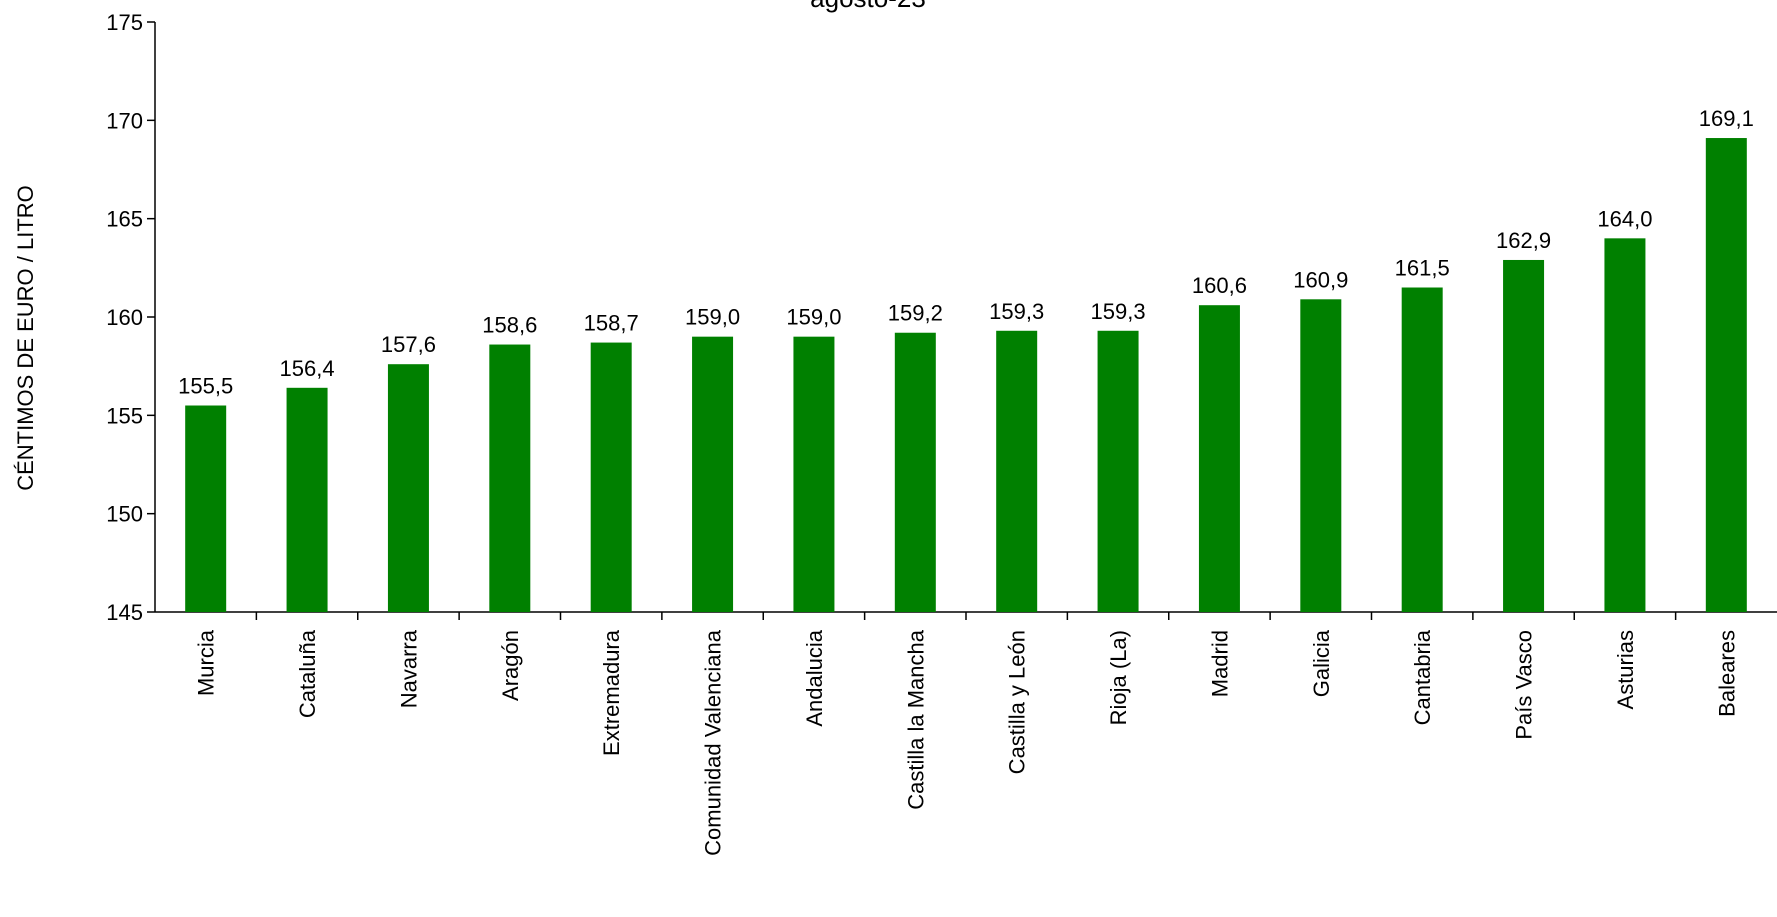 The image size is (1777, 917). What do you see at coordinates (1524, 685) in the screenshot?
I see `x-category-label: País Vasco` at bounding box center [1524, 685].